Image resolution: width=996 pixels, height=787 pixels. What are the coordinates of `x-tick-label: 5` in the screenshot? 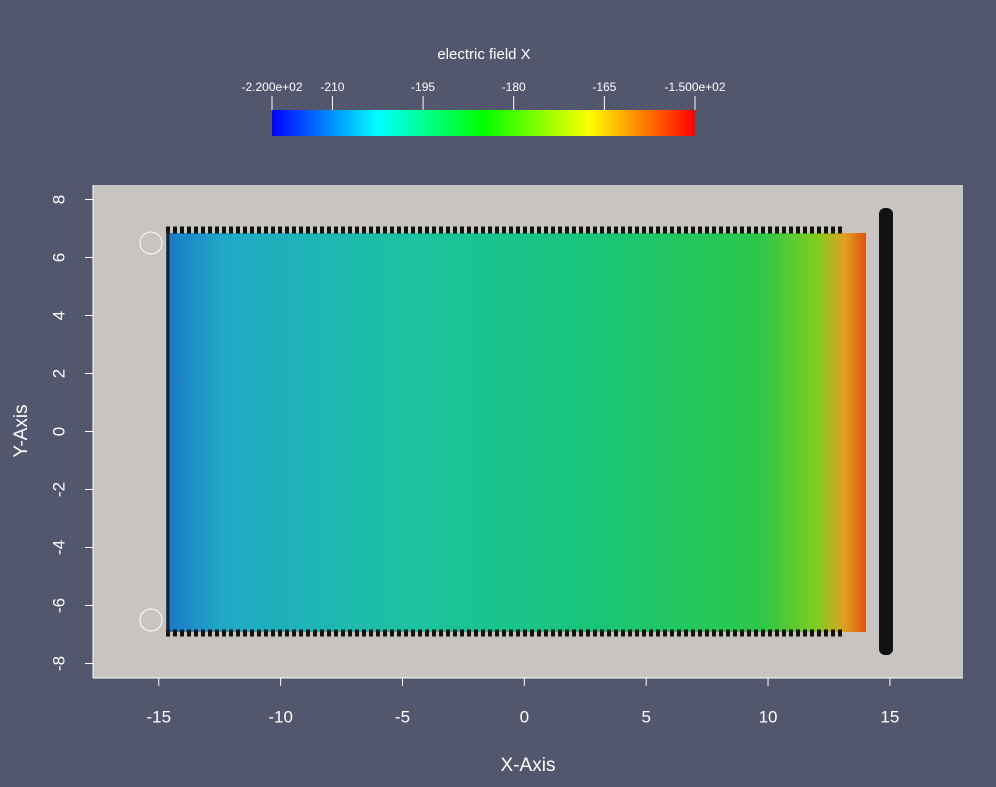 It's located at (645, 716).